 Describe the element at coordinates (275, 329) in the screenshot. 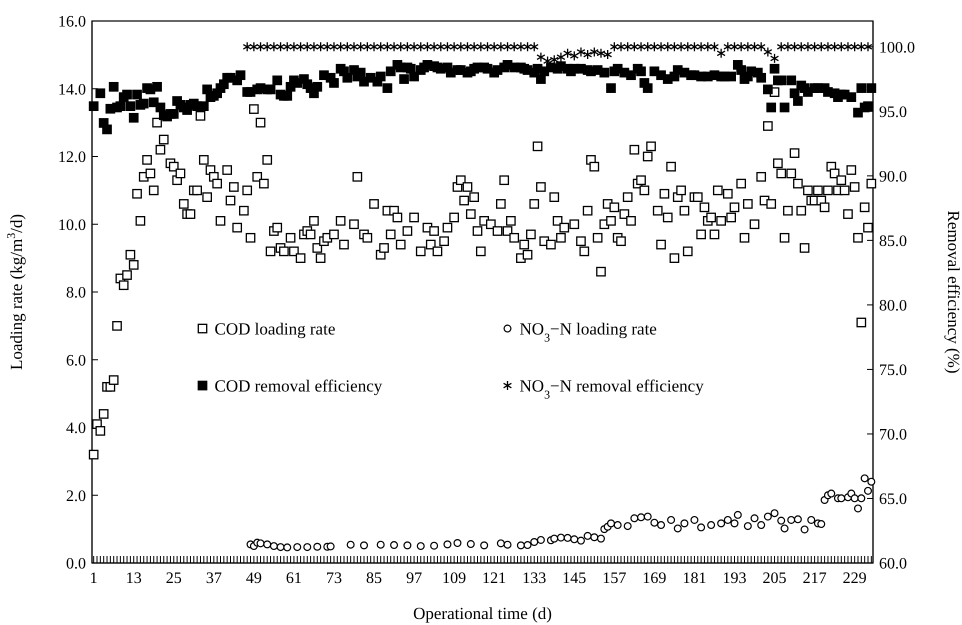

I see `legend-label: COD loading rate` at that location.